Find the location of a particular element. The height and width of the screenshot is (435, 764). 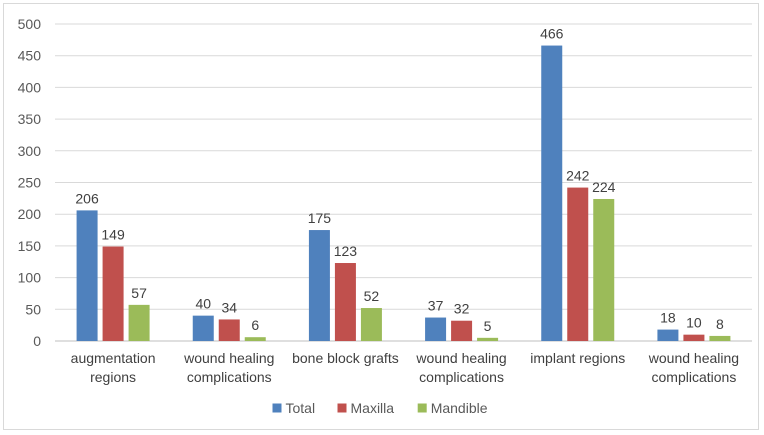

data-label: 37 is located at coordinates (436, 306).